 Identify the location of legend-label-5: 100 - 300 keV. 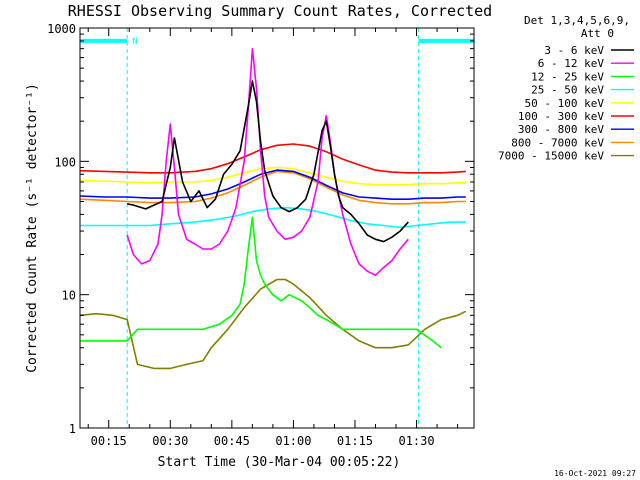
(561, 116).